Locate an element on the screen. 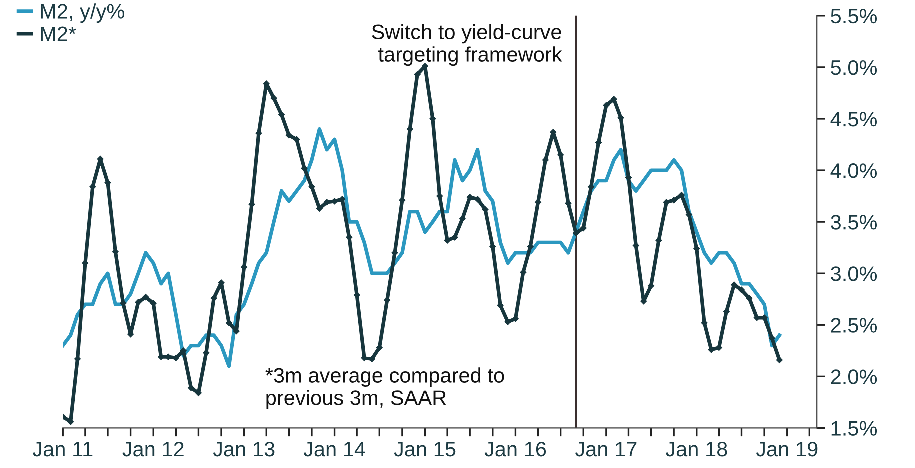  annotation: *3m average compared to previous 3m, SAAR is located at coordinates (385, 389).